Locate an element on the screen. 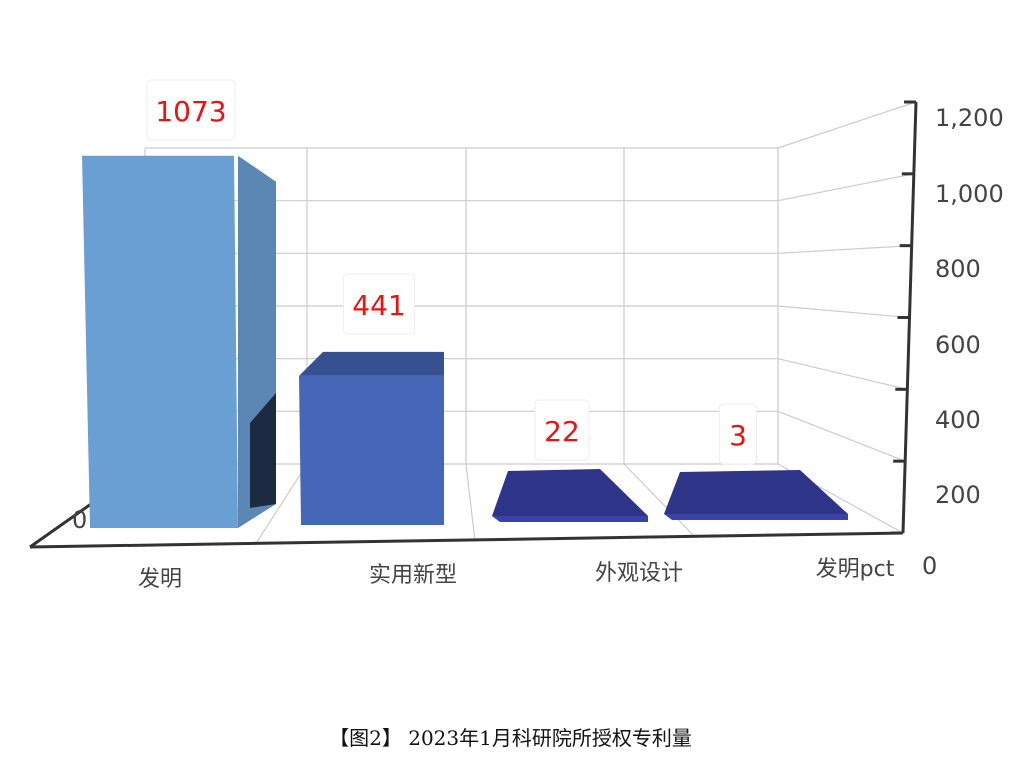 Image resolution: width=1021 pixels, height=767 pixels. x-category-label: 发明 is located at coordinates (160, 579).